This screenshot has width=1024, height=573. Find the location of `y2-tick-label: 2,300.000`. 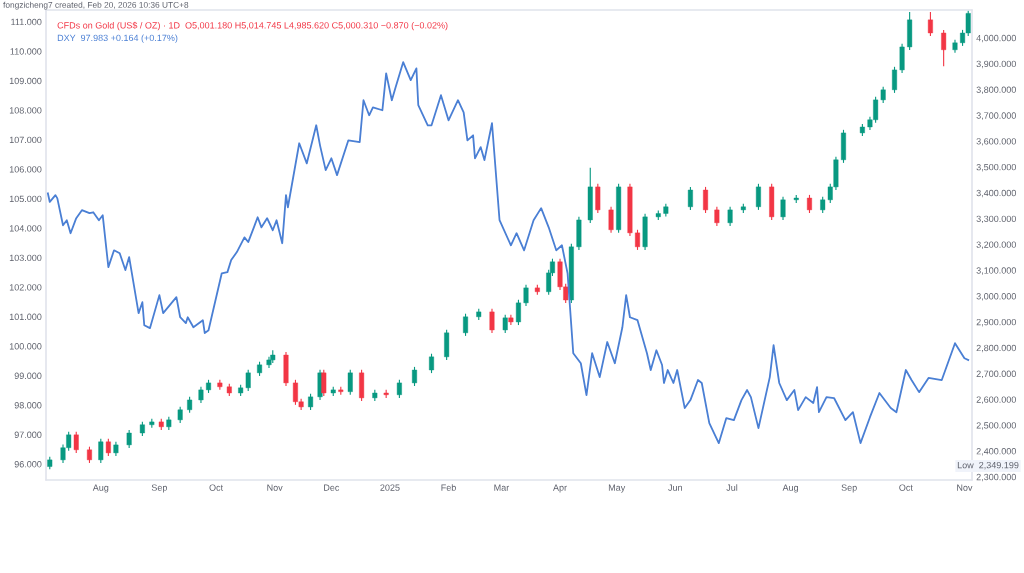

y2-tick-label: 2,300.000 is located at coordinates (996, 477).